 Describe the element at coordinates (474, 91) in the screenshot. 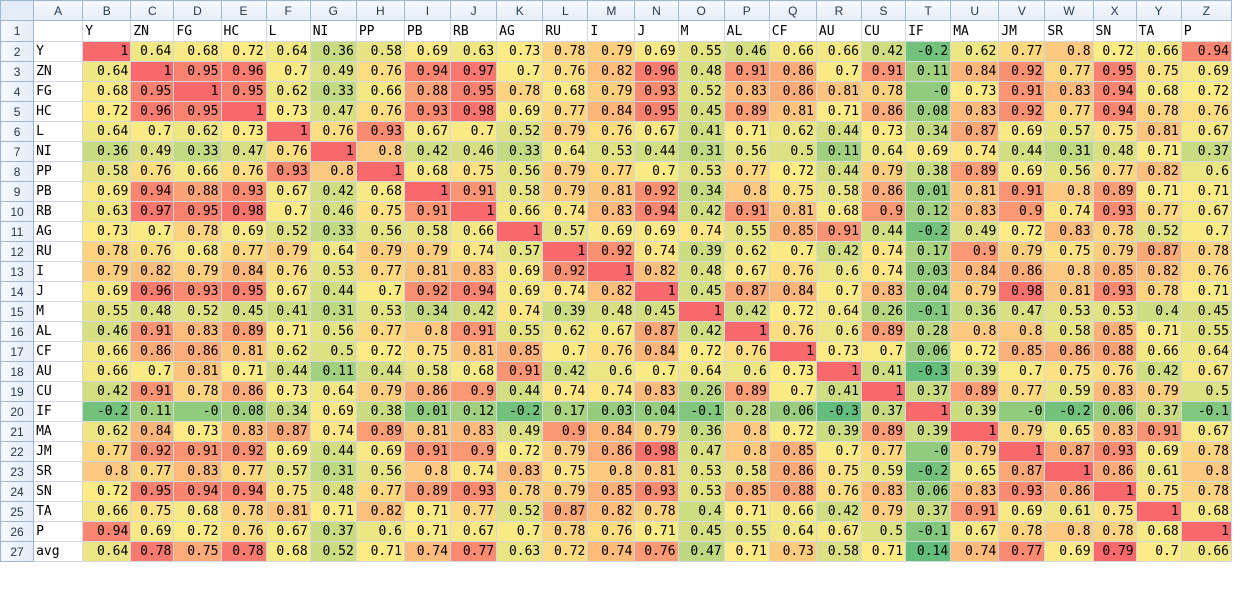

I see `cell-J4: 0.95` at that location.